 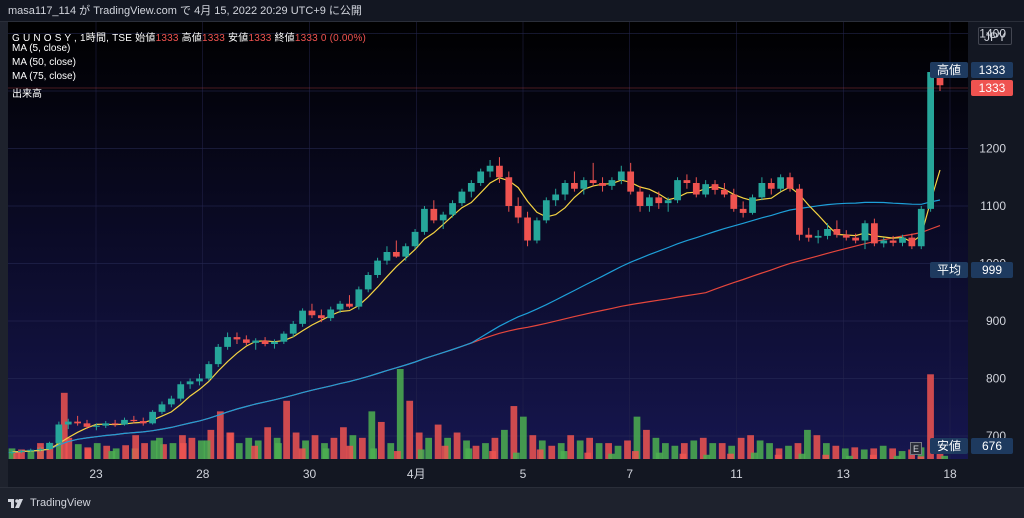 I want to click on y-tick-label: 800, so click(x=996, y=379).